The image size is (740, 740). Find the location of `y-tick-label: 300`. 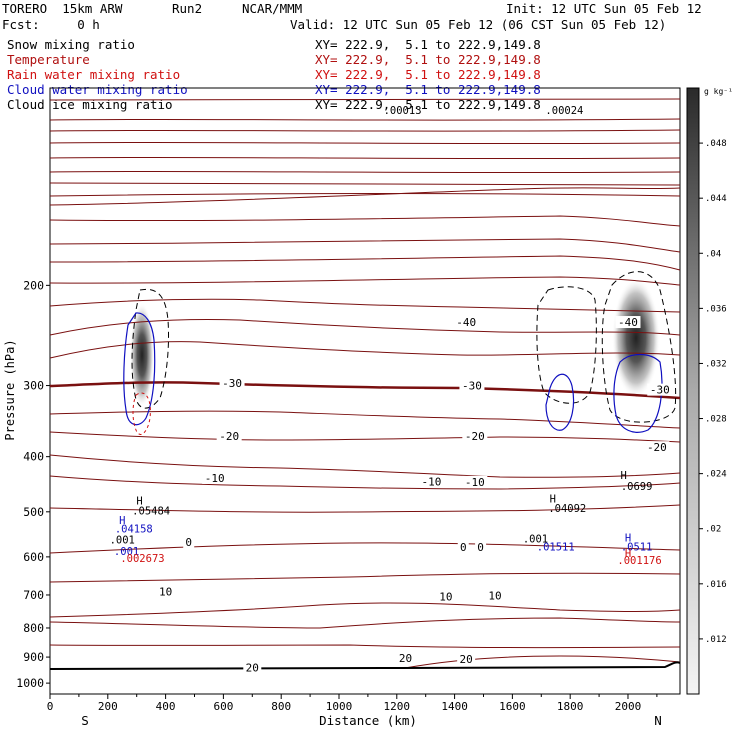

y-tick-label: 300 is located at coordinates (33, 386).